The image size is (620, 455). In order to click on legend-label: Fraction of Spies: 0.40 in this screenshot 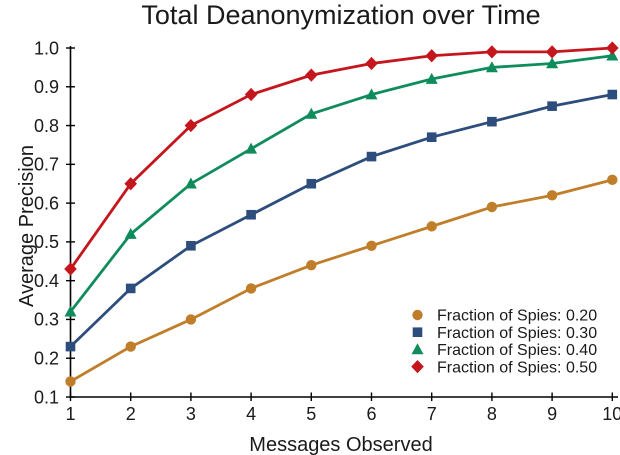, I will do `click(517, 350)`.